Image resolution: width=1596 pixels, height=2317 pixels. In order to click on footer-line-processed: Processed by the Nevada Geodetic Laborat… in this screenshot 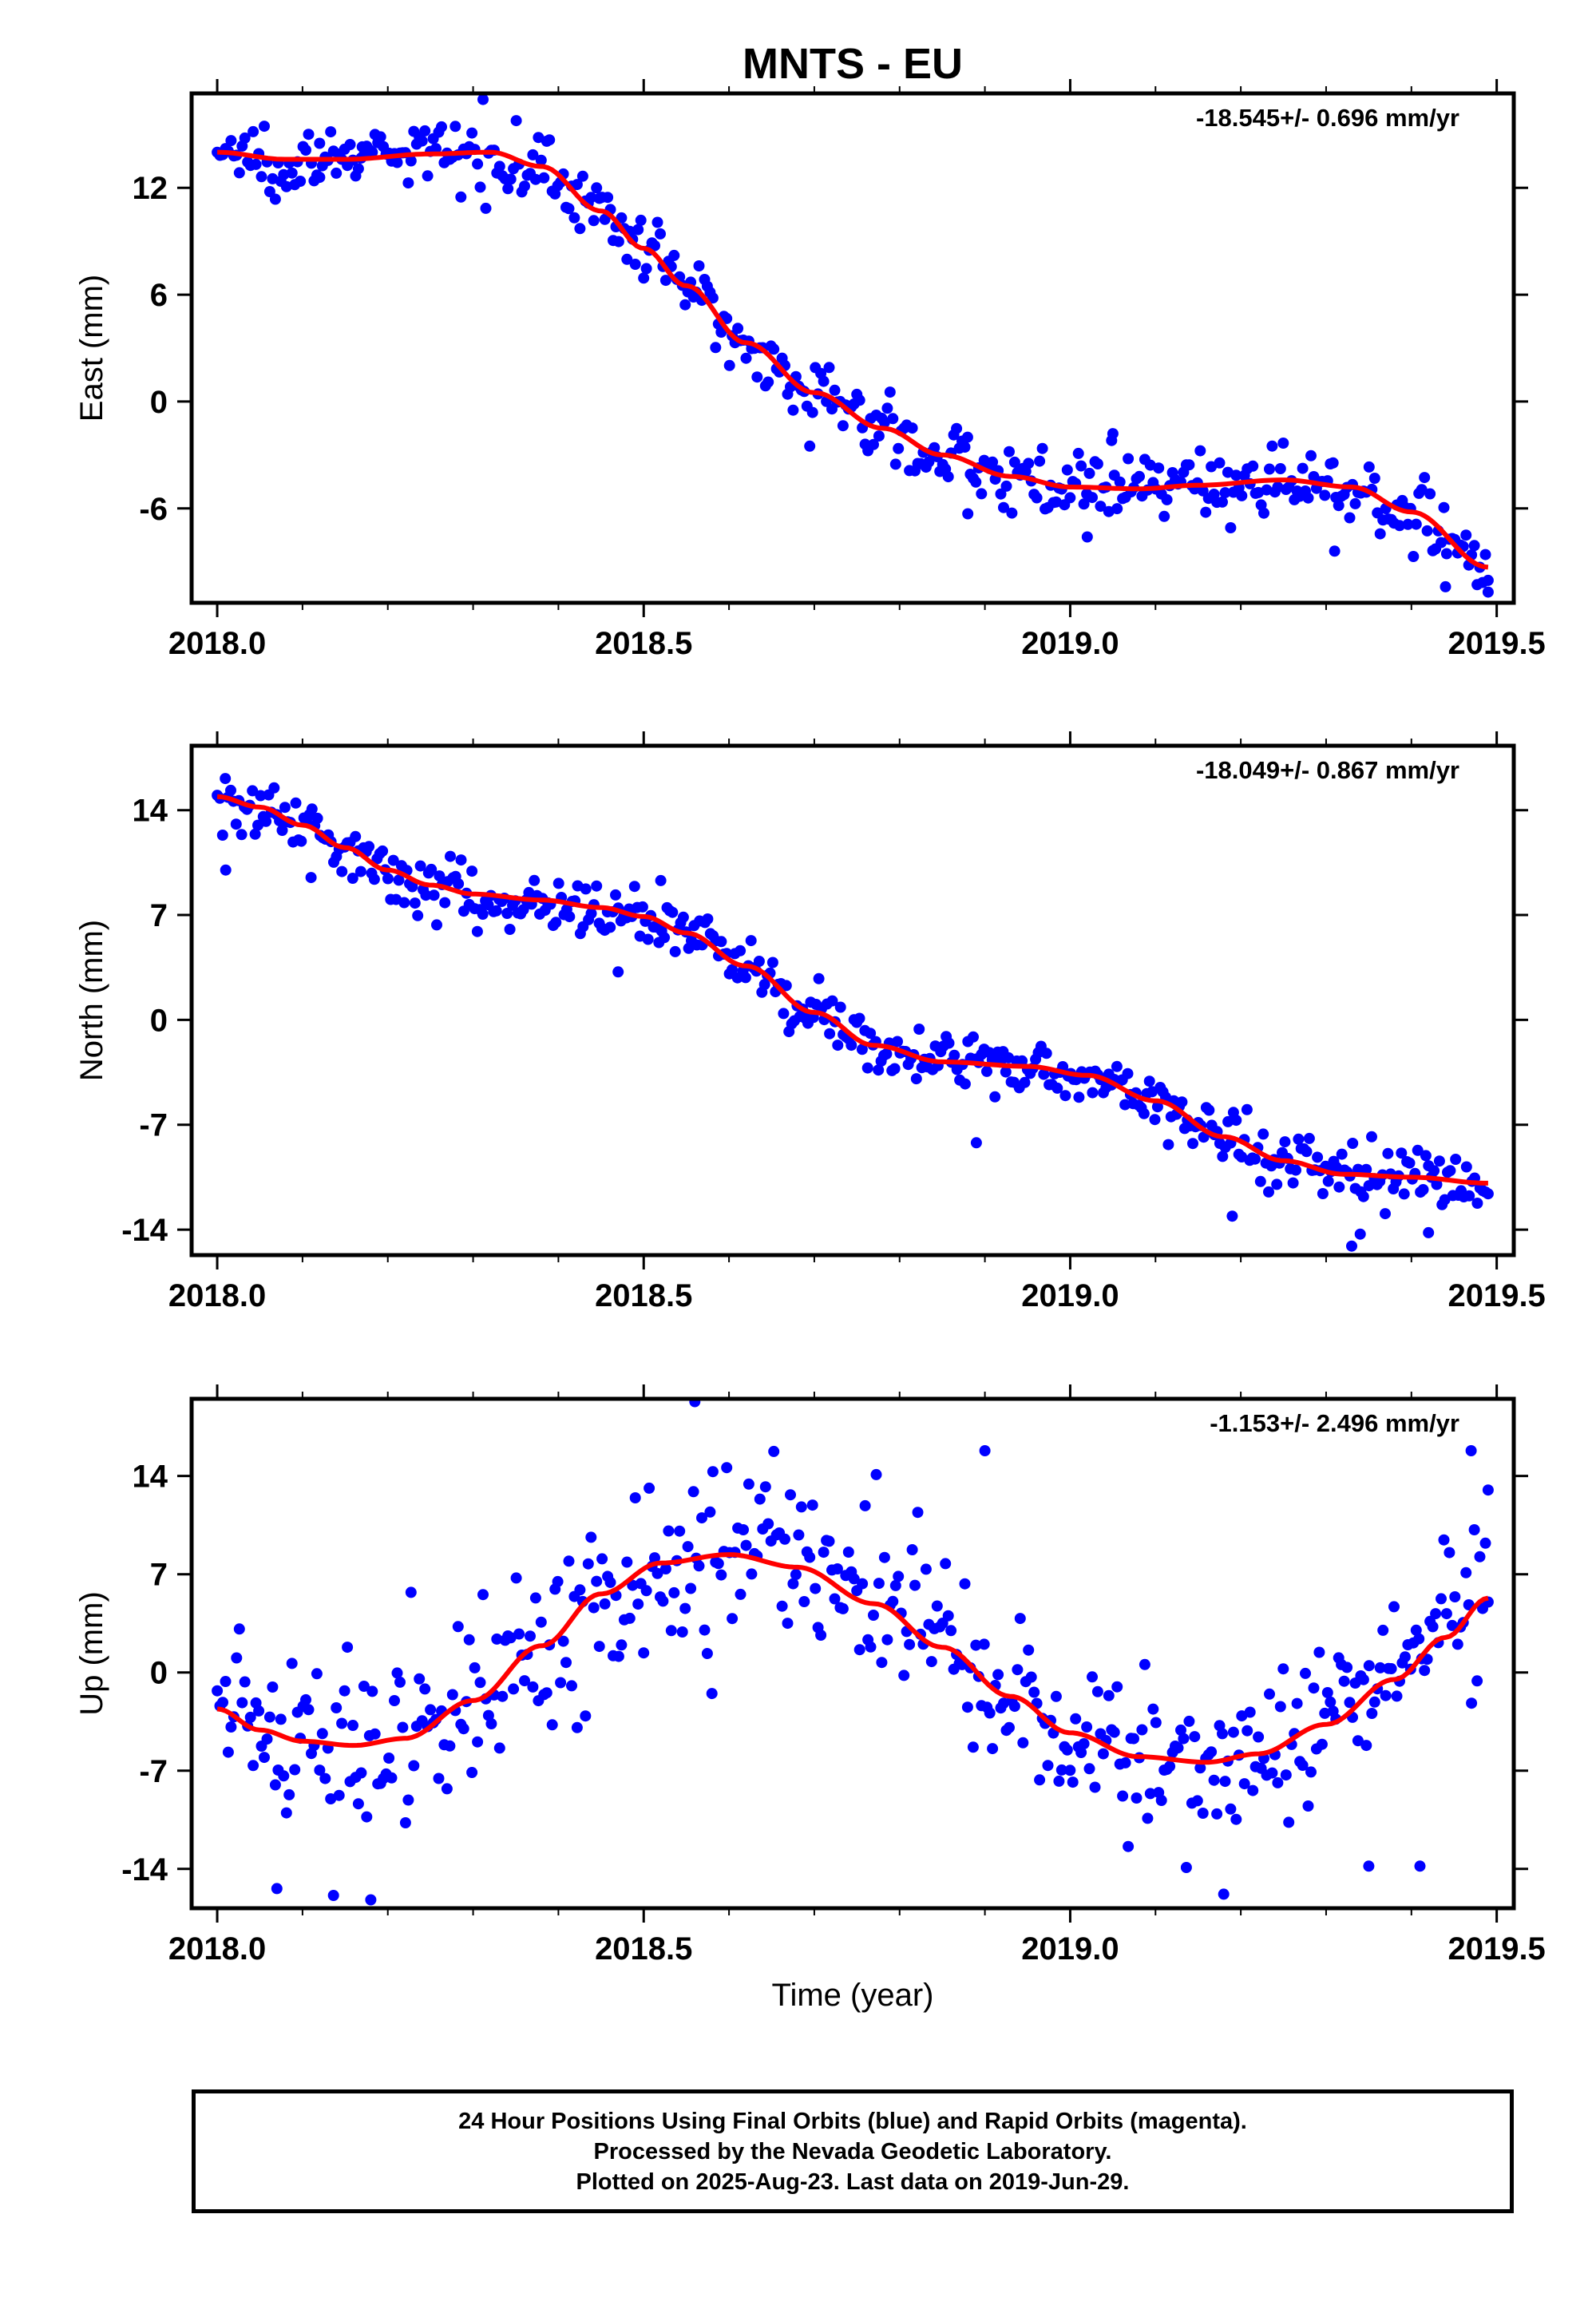, I will do `click(852, 2151)`.